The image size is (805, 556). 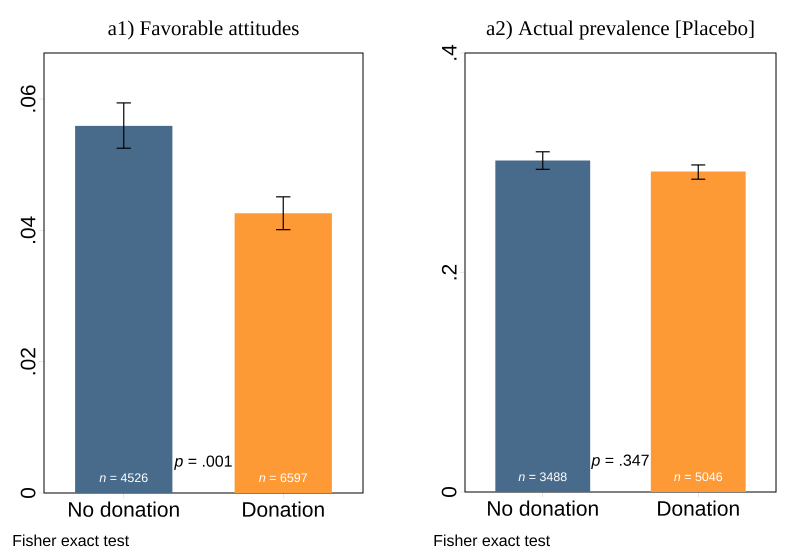 I want to click on y-tick-label: .4, so click(x=449, y=52).